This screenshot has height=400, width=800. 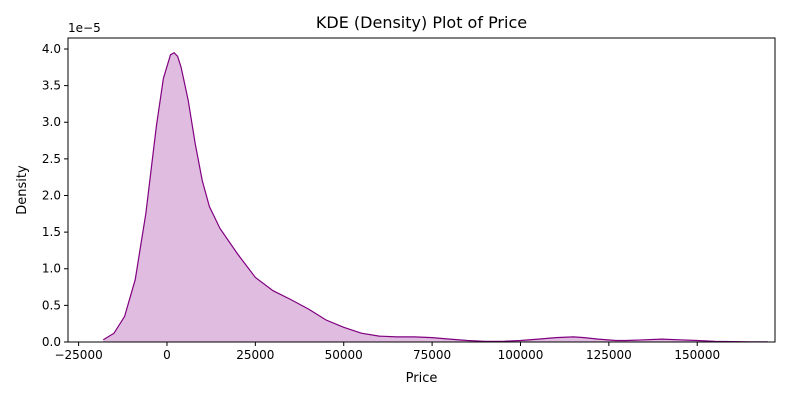 I want to click on x-axis-ticks: −25000 0 25000 50000 75000 100000 125000 150000, so click(x=387, y=352).